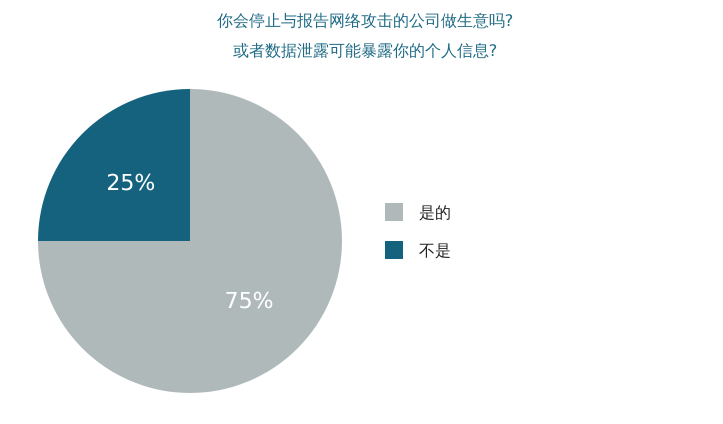 This screenshot has height=424, width=723. Describe the element at coordinates (249, 301) in the screenshot. I see `data-label: 75%` at that location.